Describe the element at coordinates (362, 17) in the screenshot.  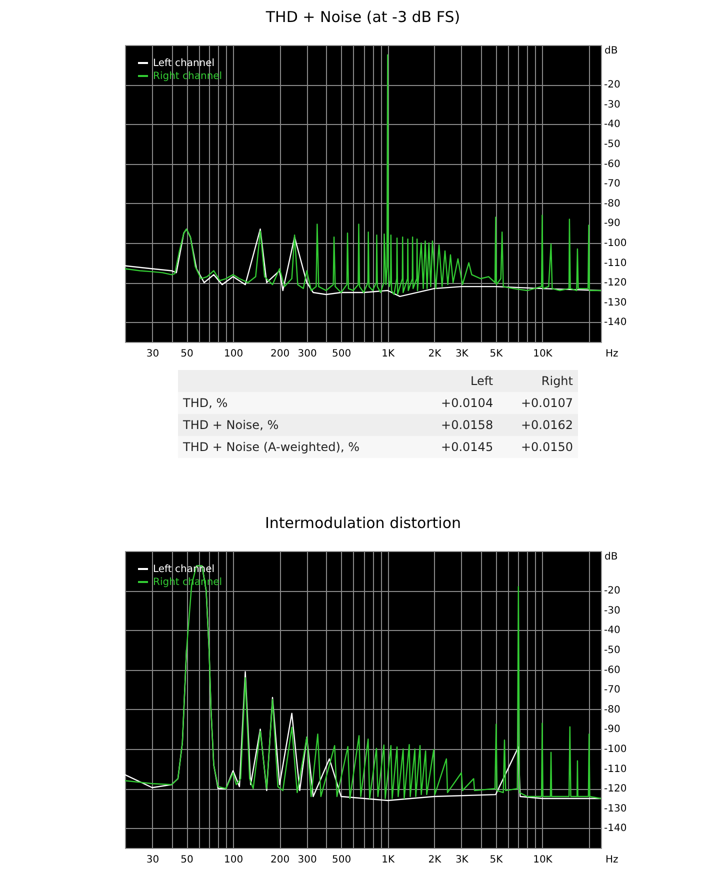
I see `chart-title: THD + Noise (at -3 dB FS)` at that location.